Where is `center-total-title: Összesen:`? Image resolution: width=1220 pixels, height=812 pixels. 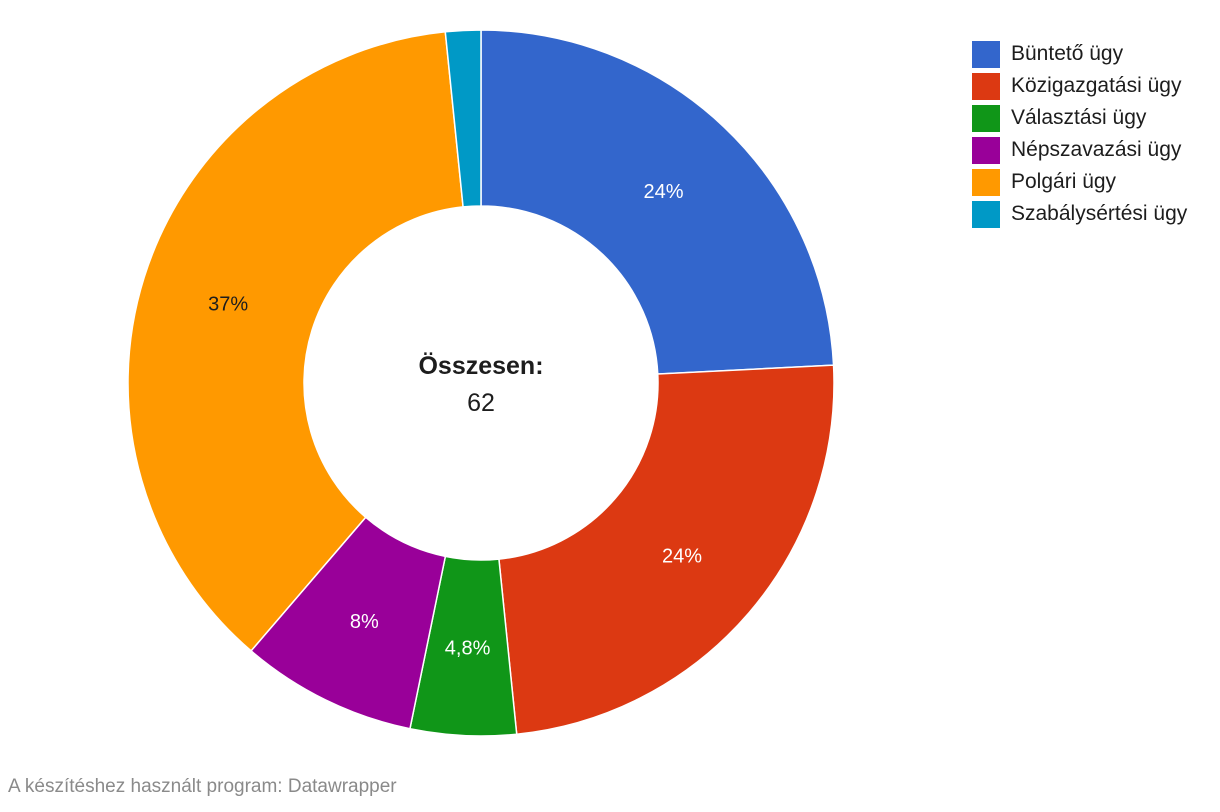 center-total-title: Összesen: is located at coordinates (480, 365).